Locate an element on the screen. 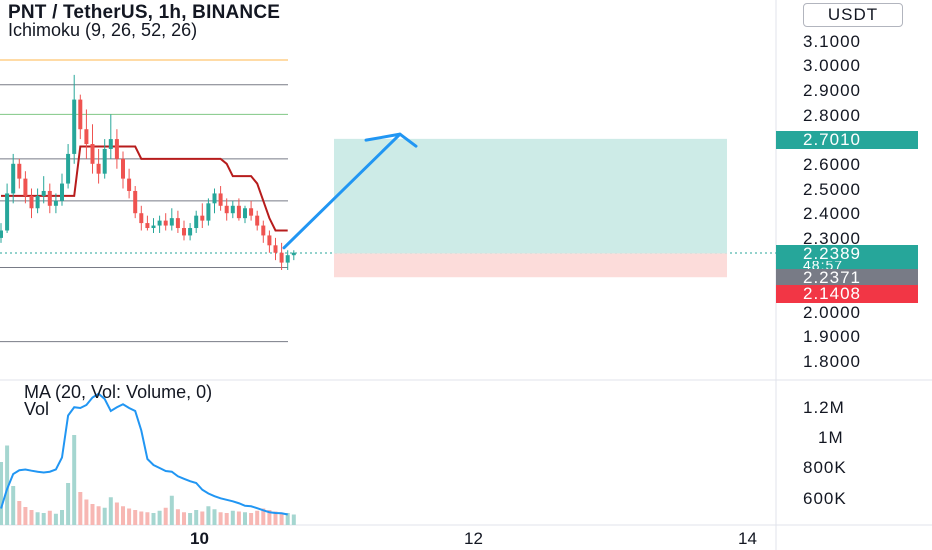  price-tick: 2.8000 is located at coordinates (832, 115).